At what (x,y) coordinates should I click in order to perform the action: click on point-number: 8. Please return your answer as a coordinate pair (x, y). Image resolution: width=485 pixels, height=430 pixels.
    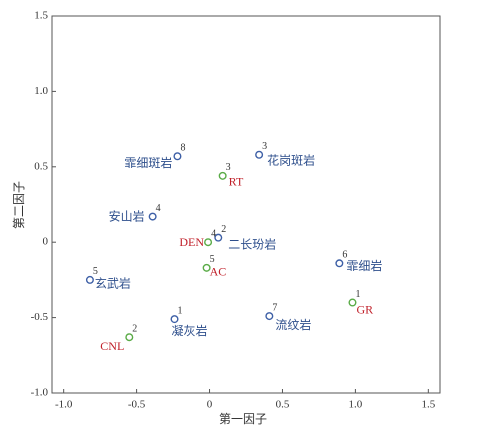
    Looking at the image, I should click on (182, 148).